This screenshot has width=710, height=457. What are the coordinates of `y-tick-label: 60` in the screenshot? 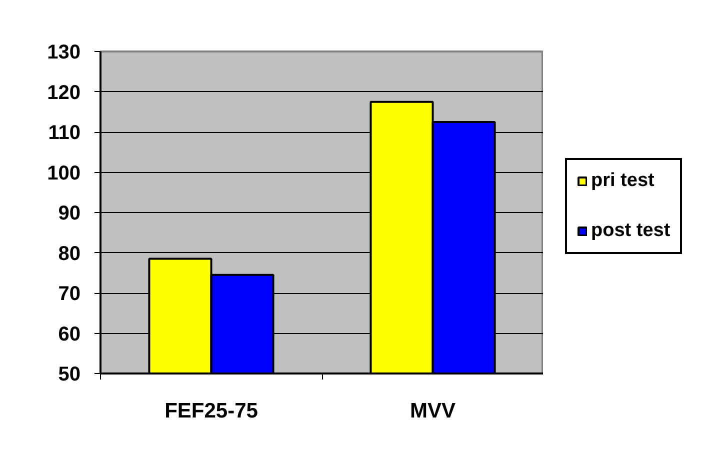 It's located at (69, 334).